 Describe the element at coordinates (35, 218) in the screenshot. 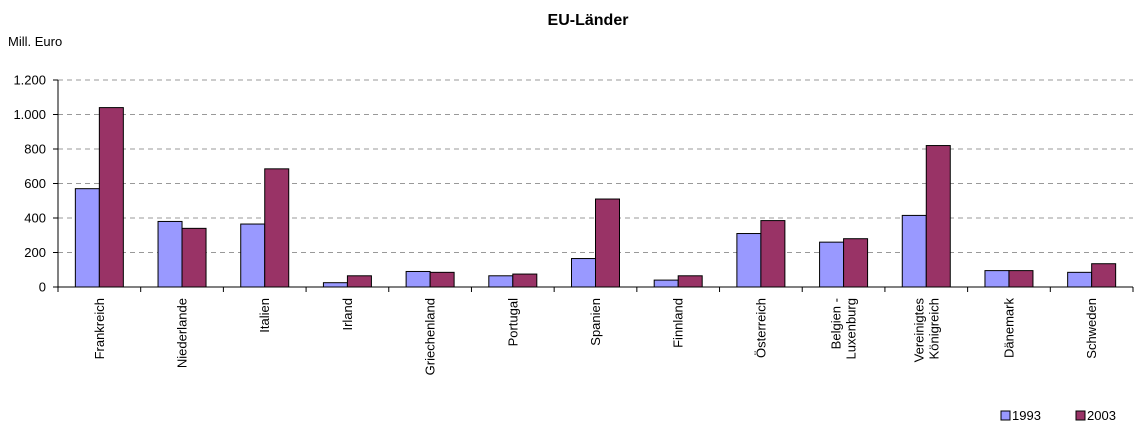

I see `y-tick-label: 400` at that location.